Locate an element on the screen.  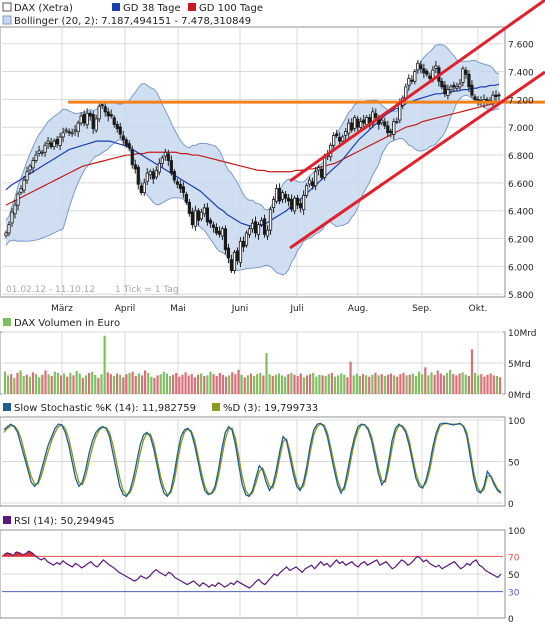
rsi-y-tick-label: 100 is located at coordinates (516, 532).